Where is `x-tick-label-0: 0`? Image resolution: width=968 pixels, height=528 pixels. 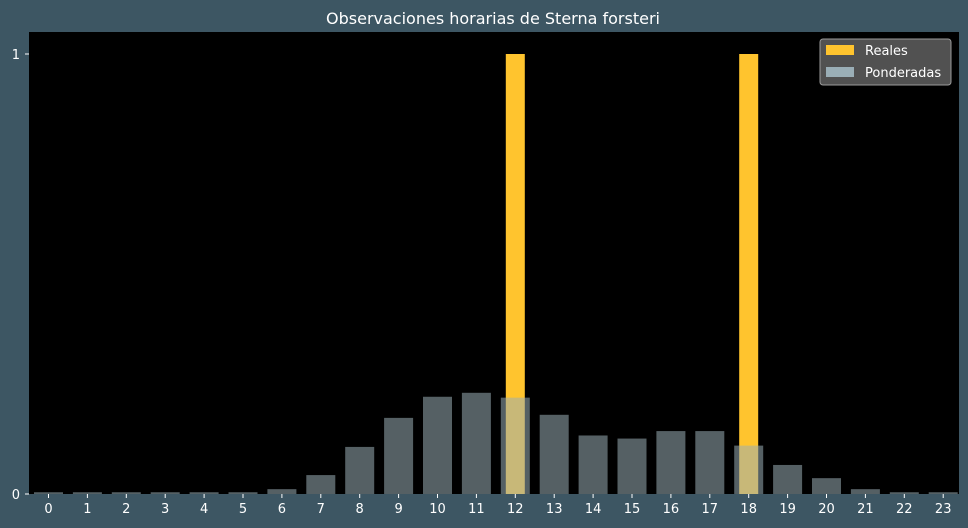 x-tick-label-0: 0 is located at coordinates (48, 509).